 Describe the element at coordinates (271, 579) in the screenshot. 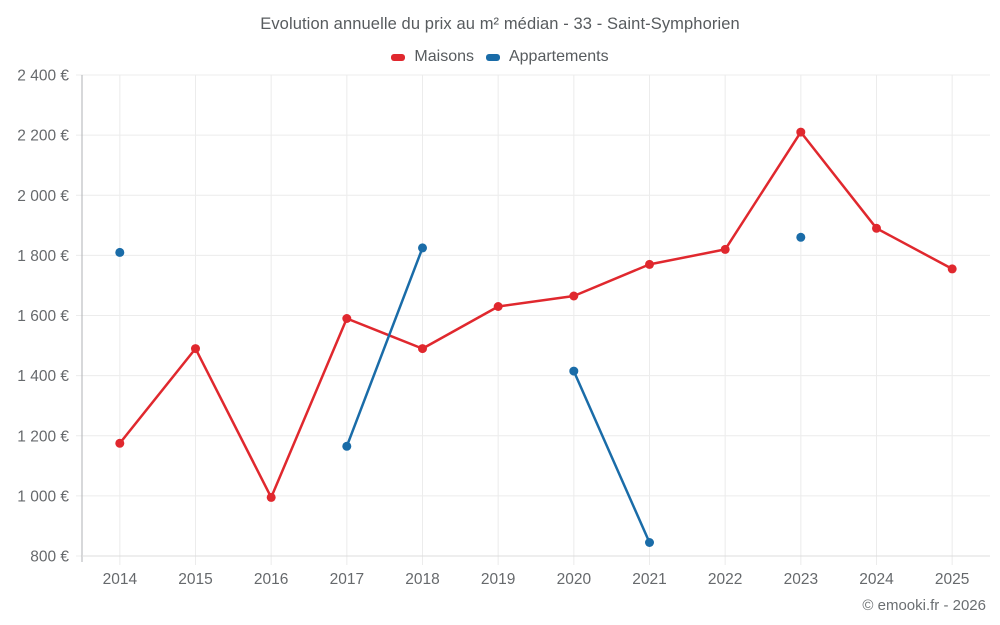

I see `x-tick-label: 2016` at that location.